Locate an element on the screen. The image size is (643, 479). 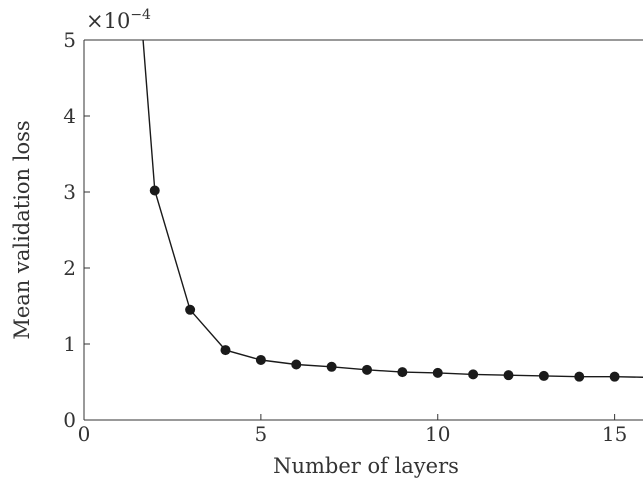
y-axis-title: Mean validation loss is located at coordinates (22, 229).